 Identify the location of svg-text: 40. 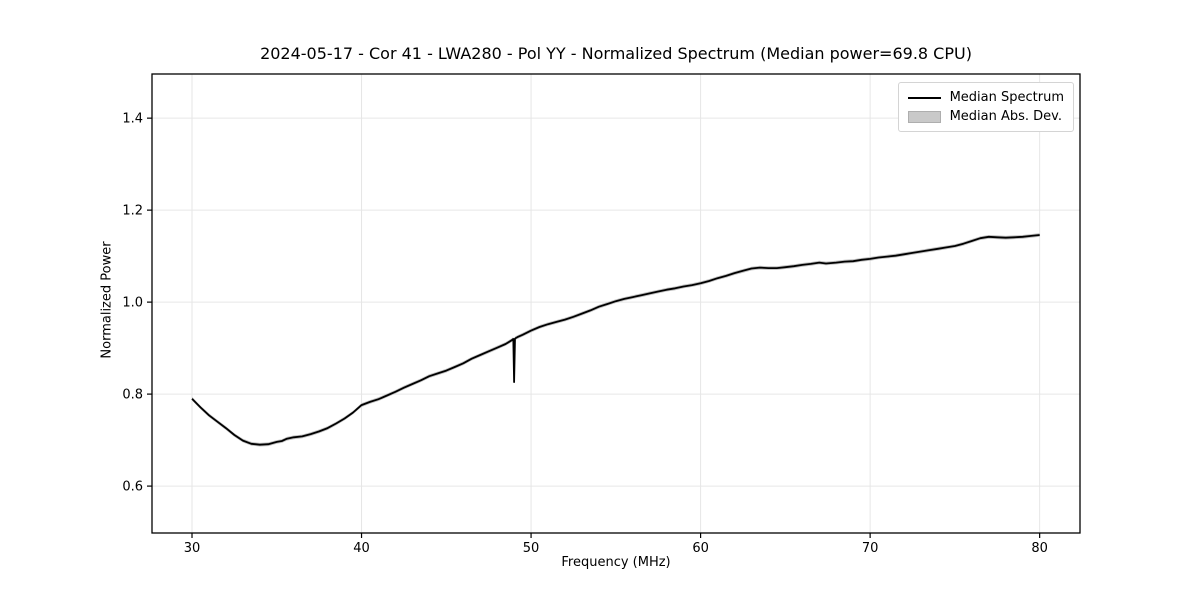
(361, 548).